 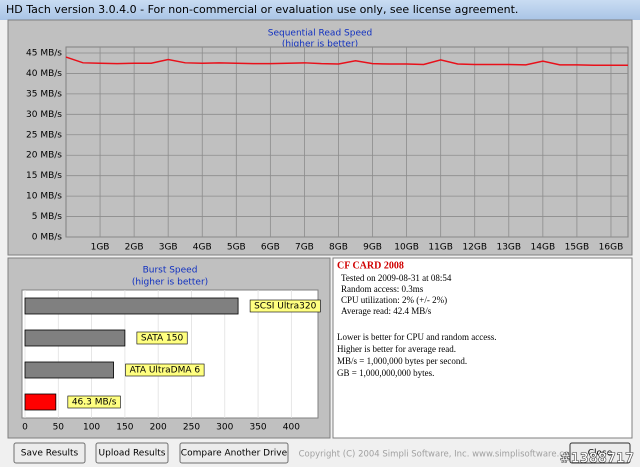 I want to click on x-tick-label: 150, so click(x=124, y=428).